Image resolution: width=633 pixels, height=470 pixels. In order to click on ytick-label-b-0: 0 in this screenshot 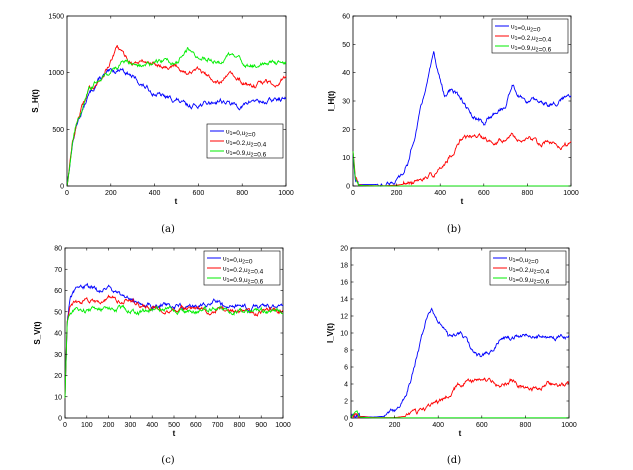, I will do `click(348, 187)`.